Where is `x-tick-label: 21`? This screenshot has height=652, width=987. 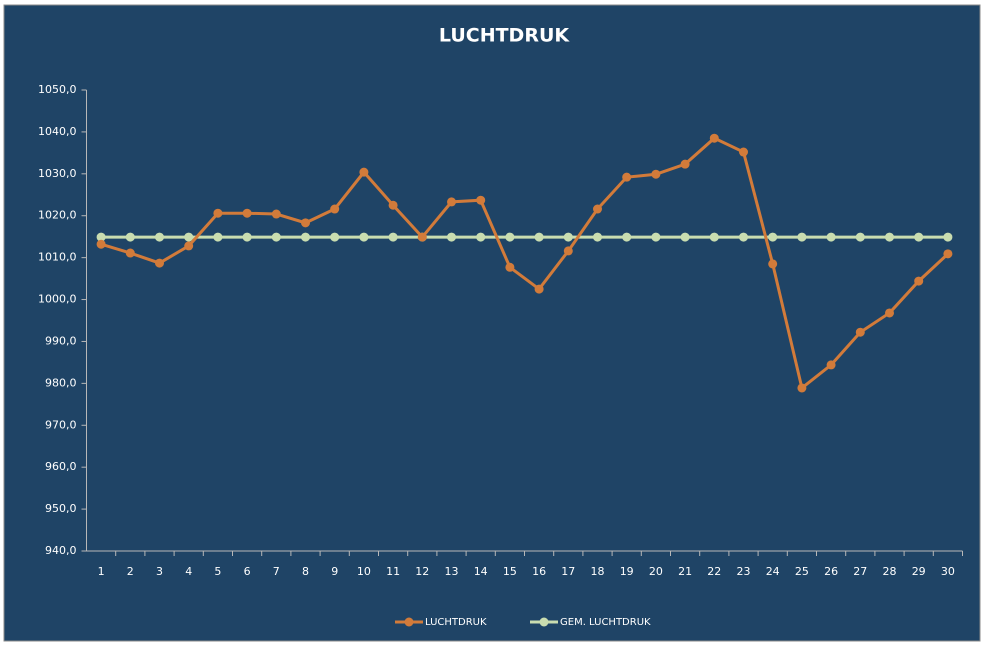 x-tick-label: 21 is located at coordinates (685, 571).